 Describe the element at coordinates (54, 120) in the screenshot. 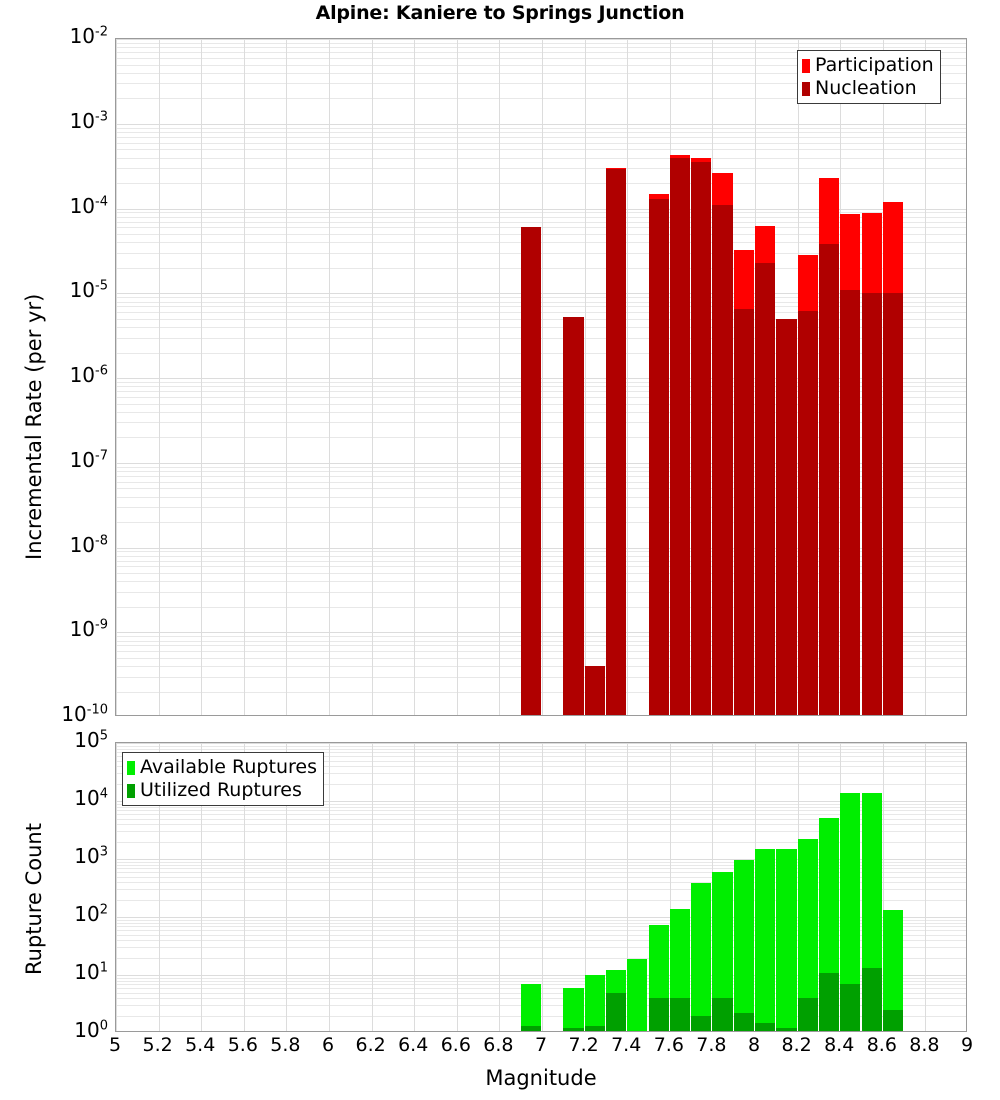

I see `y-tick-label: 10-3` at that location.